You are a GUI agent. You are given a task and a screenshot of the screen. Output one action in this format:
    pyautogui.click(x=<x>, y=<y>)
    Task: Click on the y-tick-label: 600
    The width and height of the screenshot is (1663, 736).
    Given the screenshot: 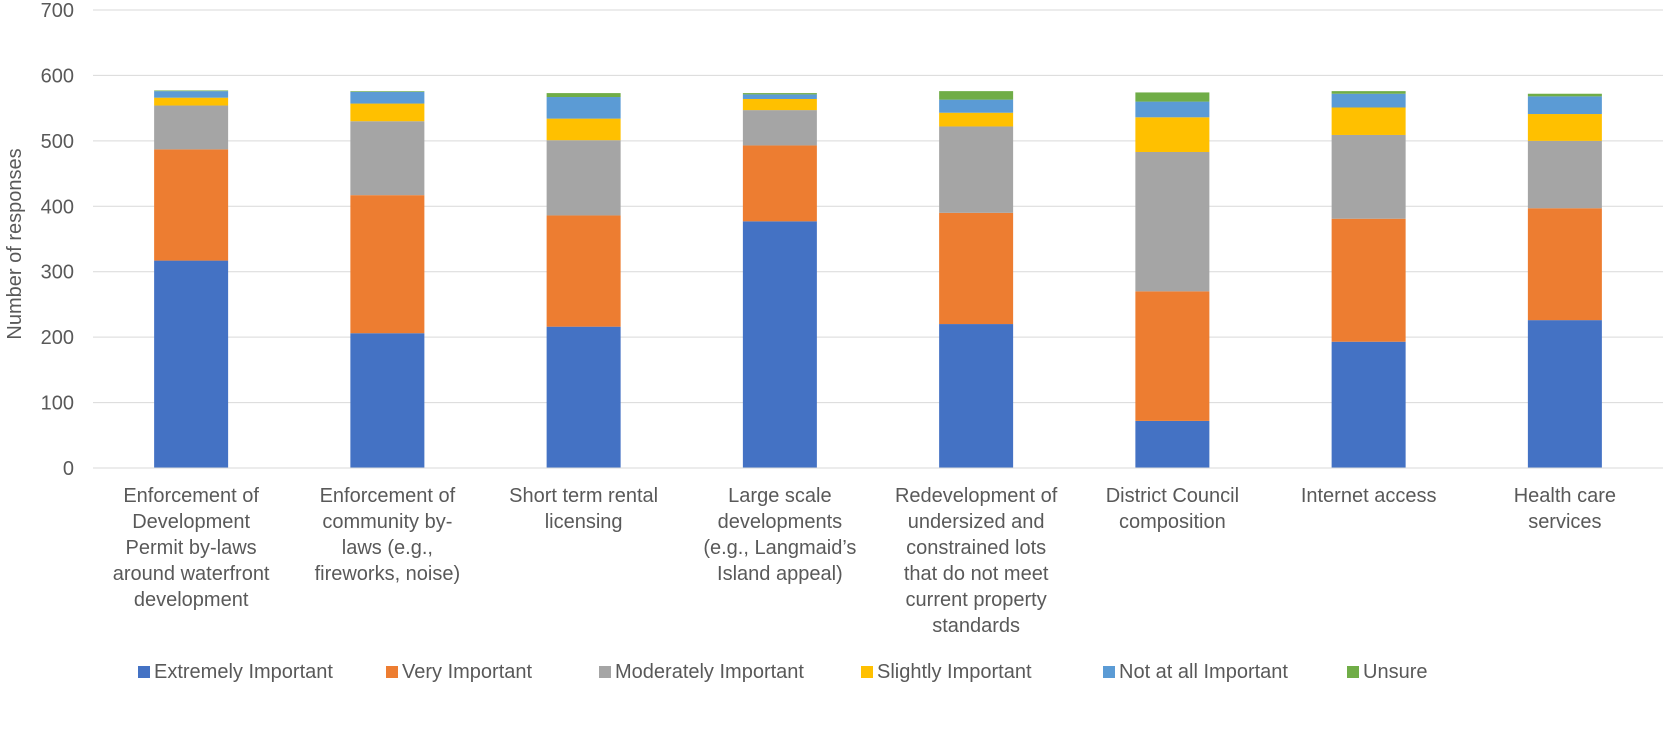 What is the action you would take?
    pyautogui.click(x=57, y=76)
    